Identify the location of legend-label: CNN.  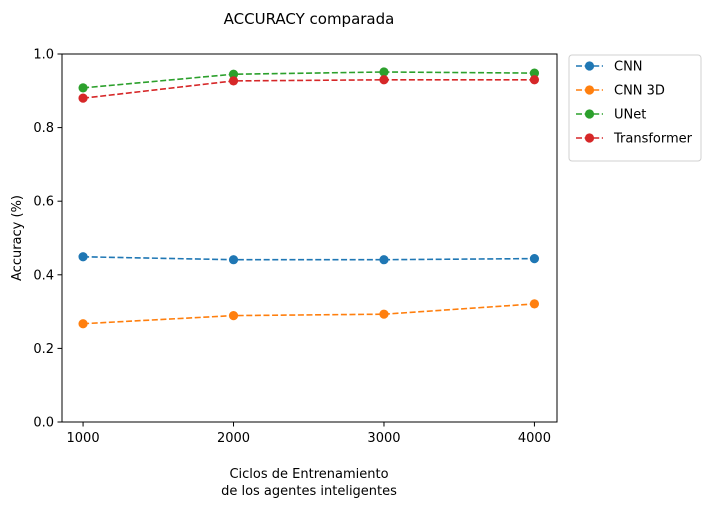
(628, 67).